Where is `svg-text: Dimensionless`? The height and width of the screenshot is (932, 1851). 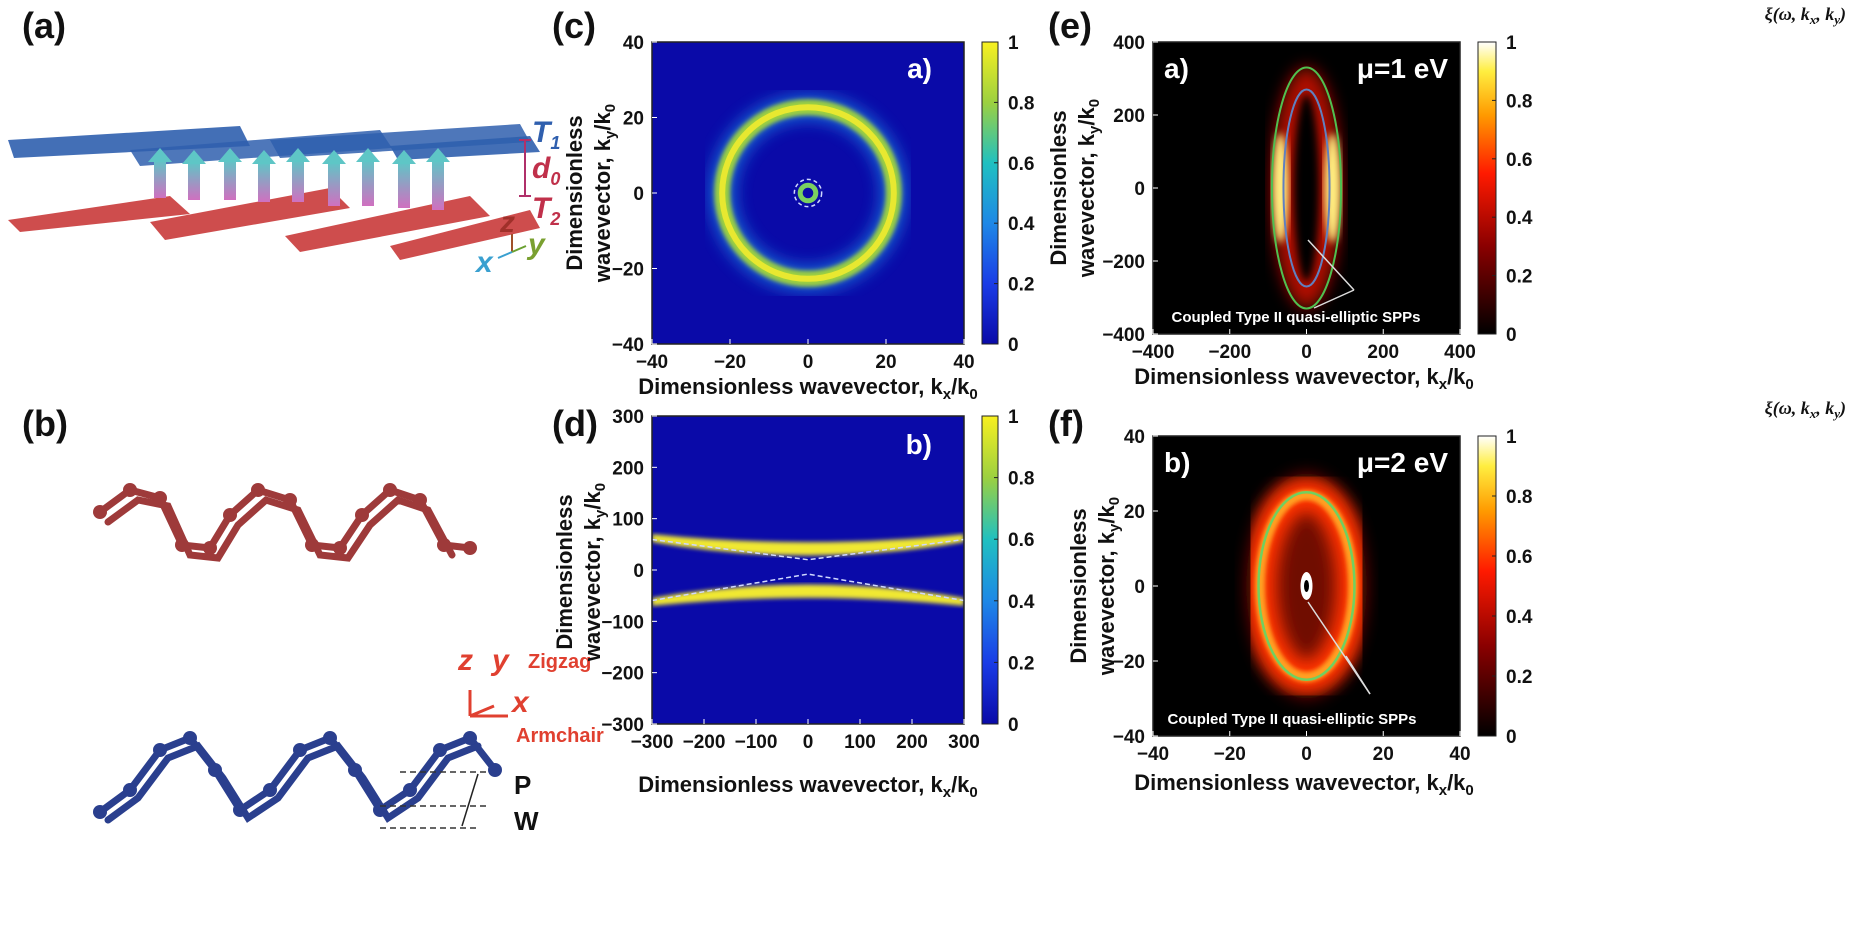 svg-text: Dimensionless is located at coordinates (564, 571).